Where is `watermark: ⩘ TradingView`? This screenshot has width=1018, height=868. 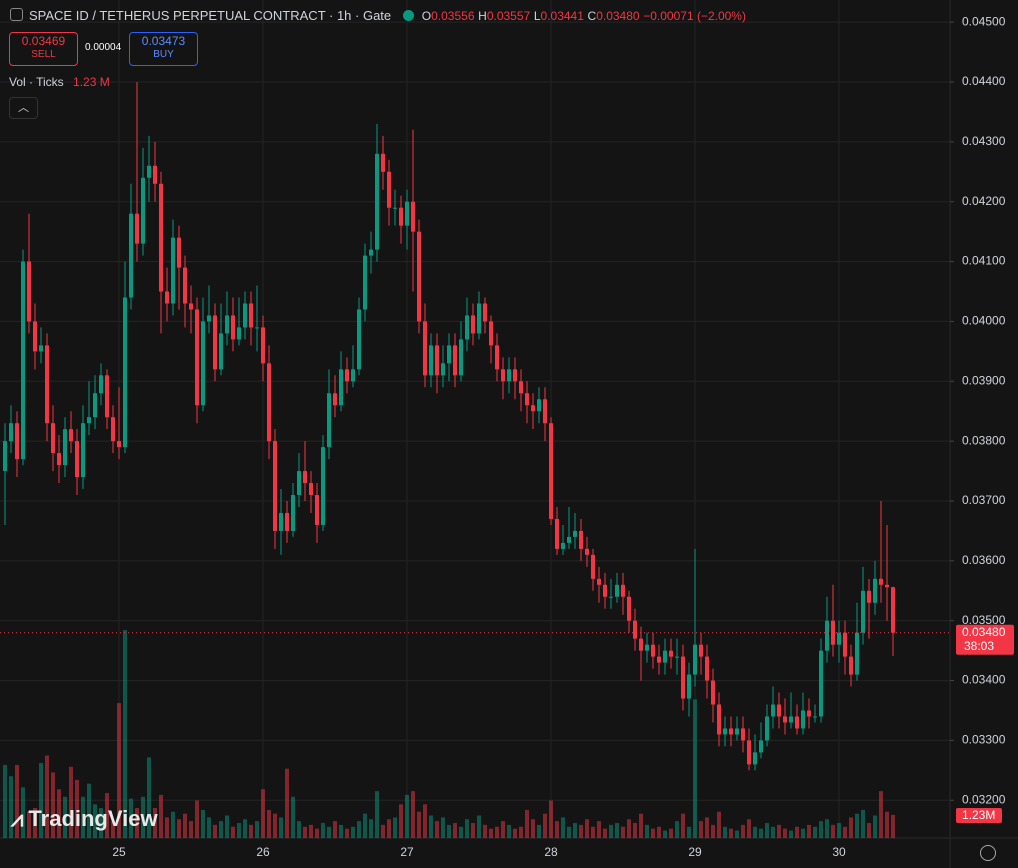
watermark: ⩘ TradingView is located at coordinates (84, 819).